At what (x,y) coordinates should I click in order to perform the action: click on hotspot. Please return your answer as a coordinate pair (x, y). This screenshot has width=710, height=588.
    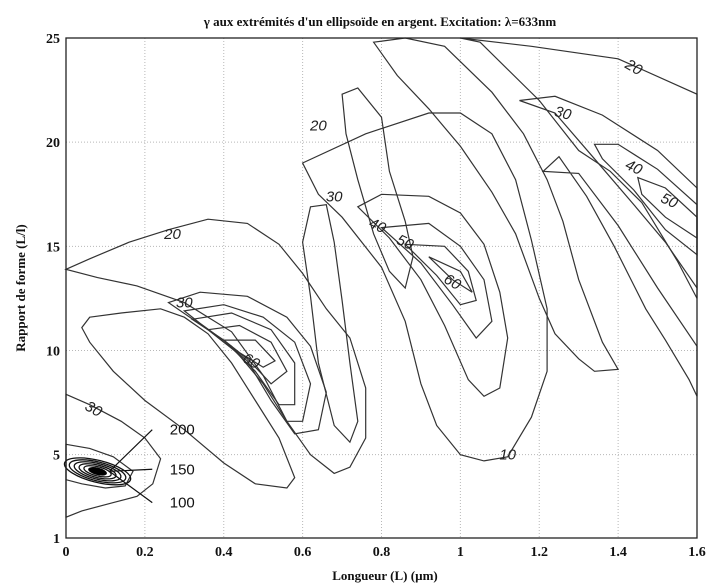
    Looking at the image, I should click on (97, 471).